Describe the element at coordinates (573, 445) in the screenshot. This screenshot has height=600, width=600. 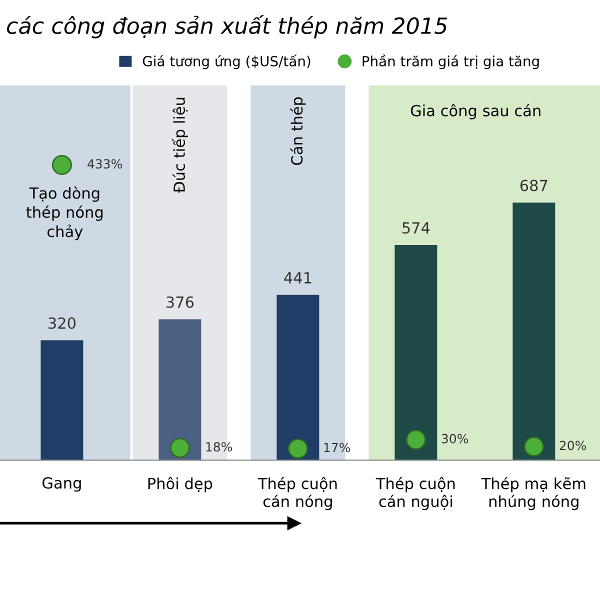
I see `data-label: 20%` at that location.